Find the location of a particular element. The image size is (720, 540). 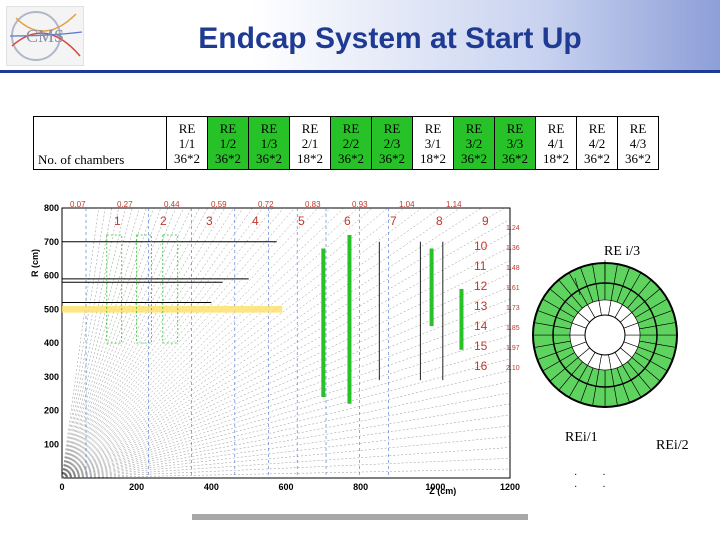

cms-logo-icon: CMS is located at coordinates (45, 36).